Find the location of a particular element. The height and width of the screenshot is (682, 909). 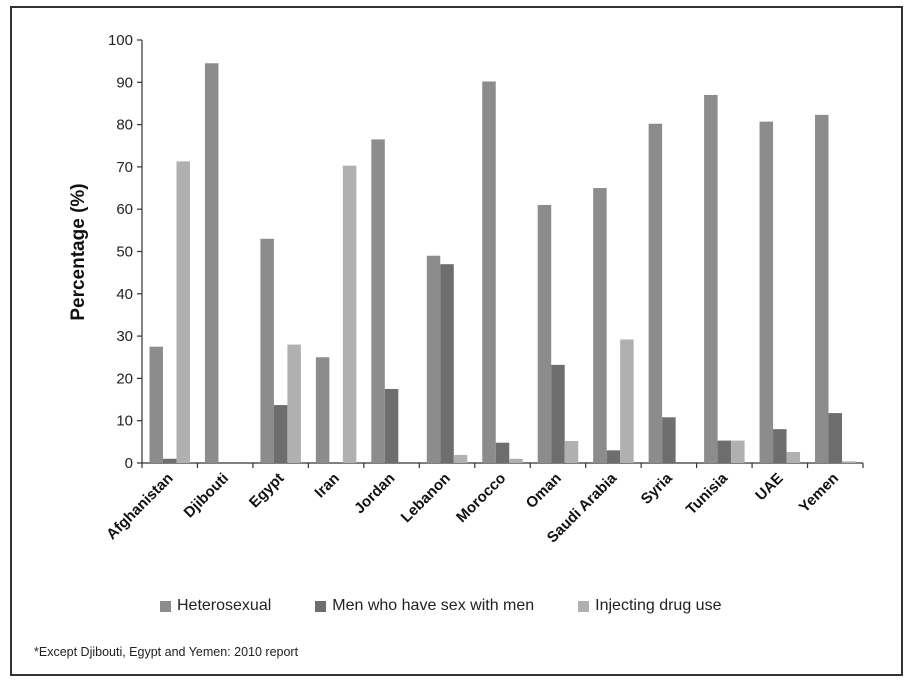

legend-label: Injecting drug use is located at coordinates (658, 605).